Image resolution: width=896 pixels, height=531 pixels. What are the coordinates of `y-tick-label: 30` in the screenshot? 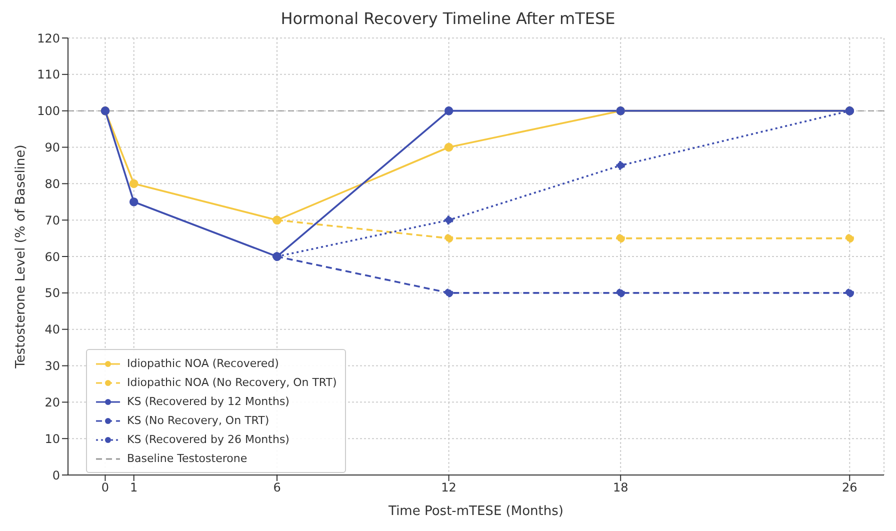 It's located at (52, 366).